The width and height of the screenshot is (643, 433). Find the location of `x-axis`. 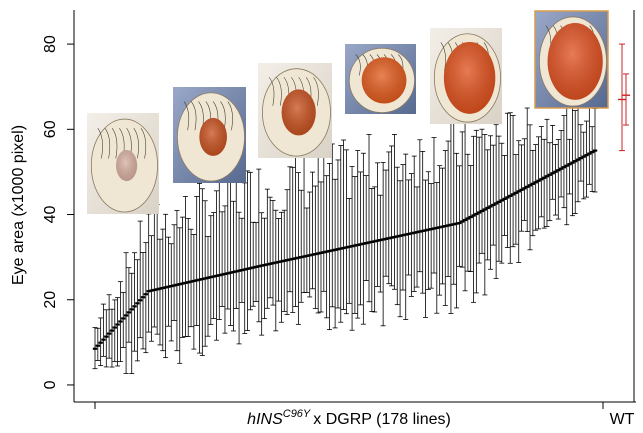

x-axis is located at coordinates (349, 405).